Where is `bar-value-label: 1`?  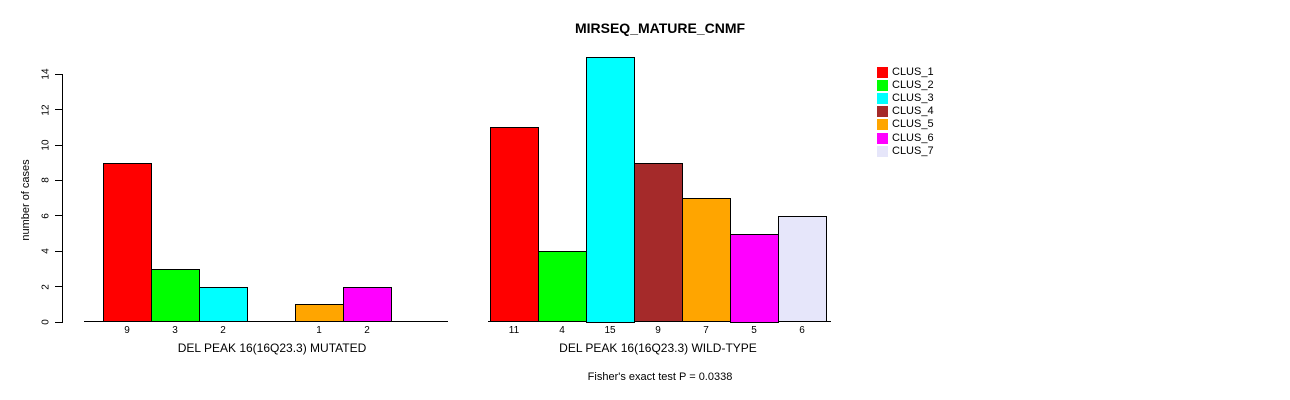 bar-value-label: 1 is located at coordinates (319, 330).